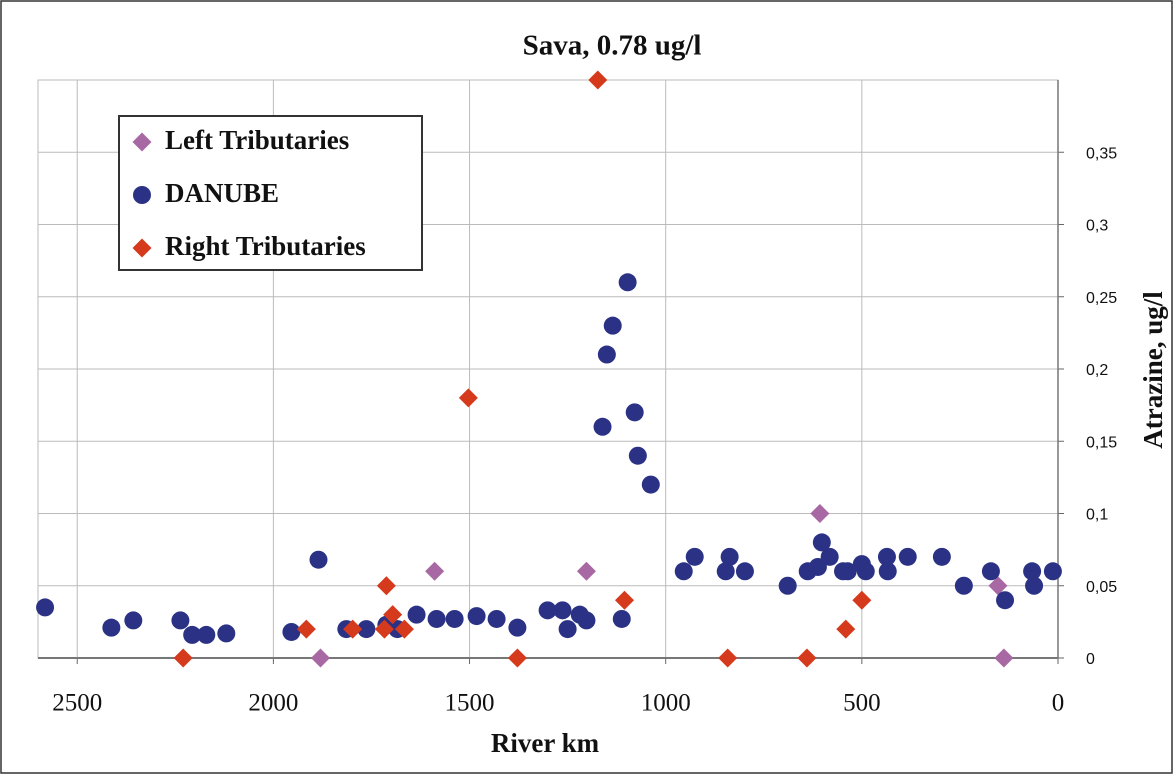  I want to click on x-tick-label: 2000, so click(273, 703).